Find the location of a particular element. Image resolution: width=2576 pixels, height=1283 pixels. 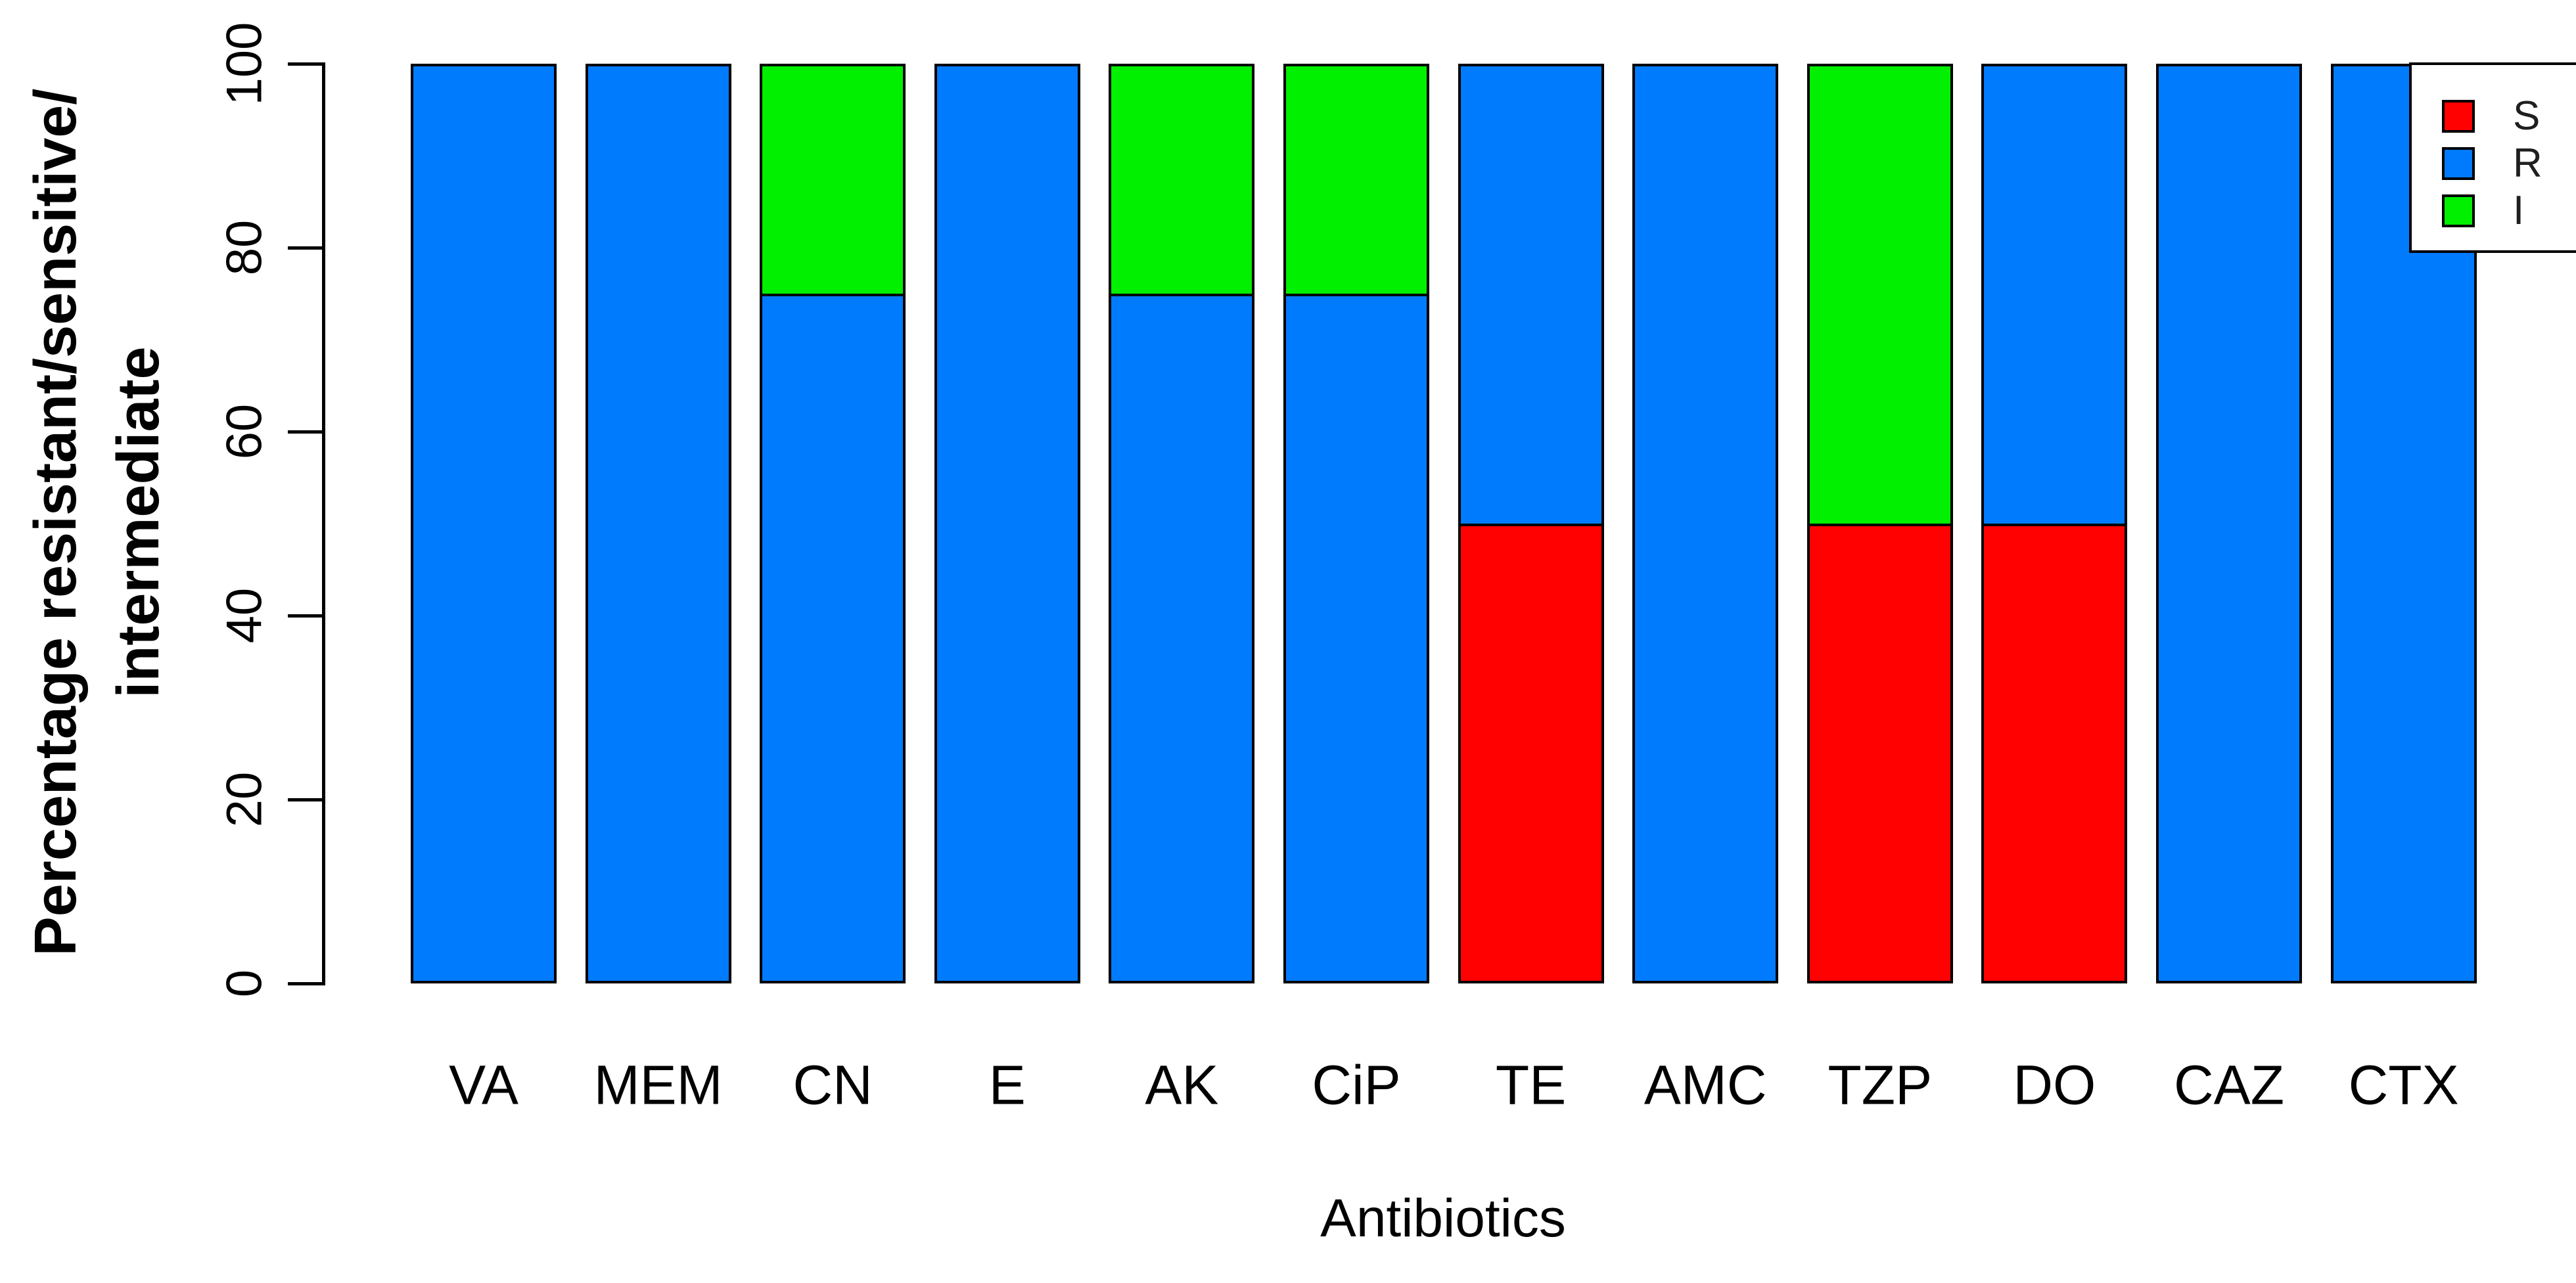

bar-DO-segment-R is located at coordinates (2054, 295).